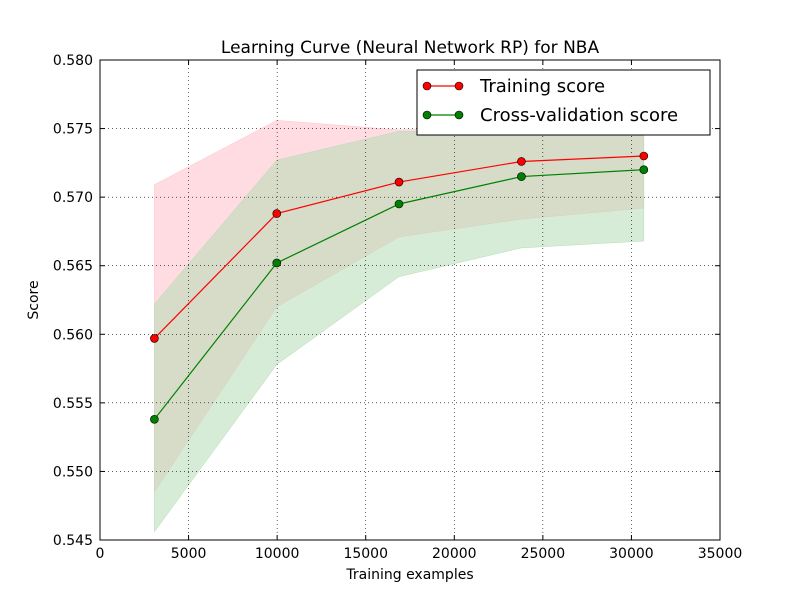  I want to click on y-tick-label: 0.565, so click(73, 267).